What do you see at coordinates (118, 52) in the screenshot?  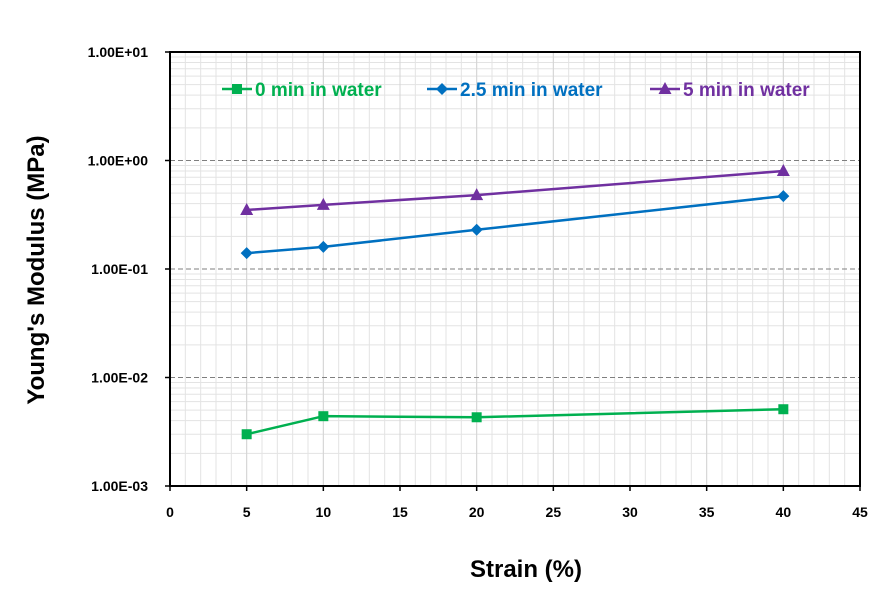 I see `y-tick-label: 1.00E+01` at bounding box center [118, 52].